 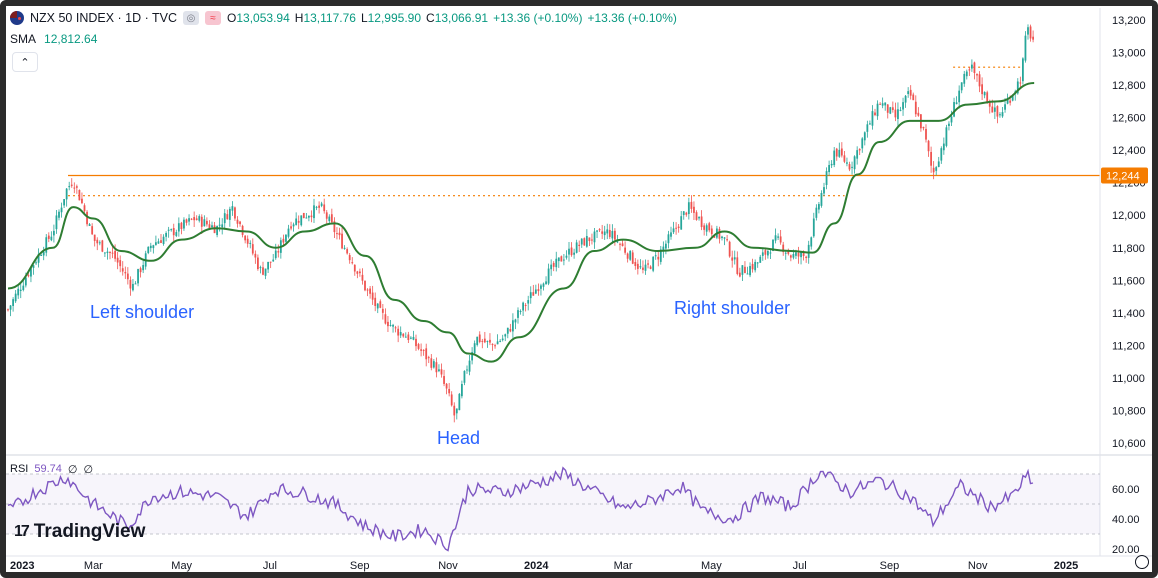 What do you see at coordinates (329, 18) in the screenshot?
I see `high-value: 13,117.76` at bounding box center [329, 18].